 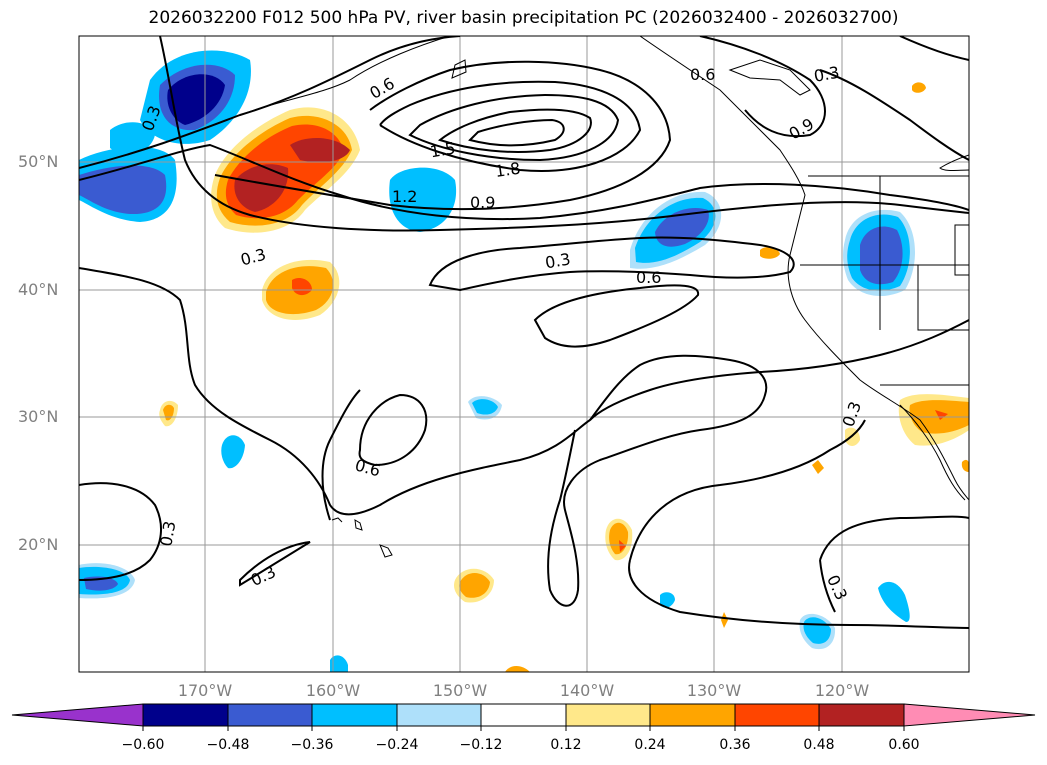 I want to click on colorbar-tick-label: 0.48, so click(x=819, y=745).